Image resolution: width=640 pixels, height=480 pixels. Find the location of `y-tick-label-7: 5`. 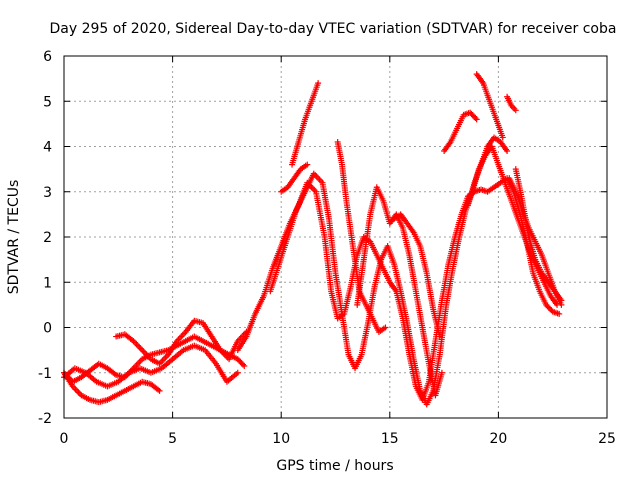

y-tick-label-7: 5 is located at coordinates (47, 102).